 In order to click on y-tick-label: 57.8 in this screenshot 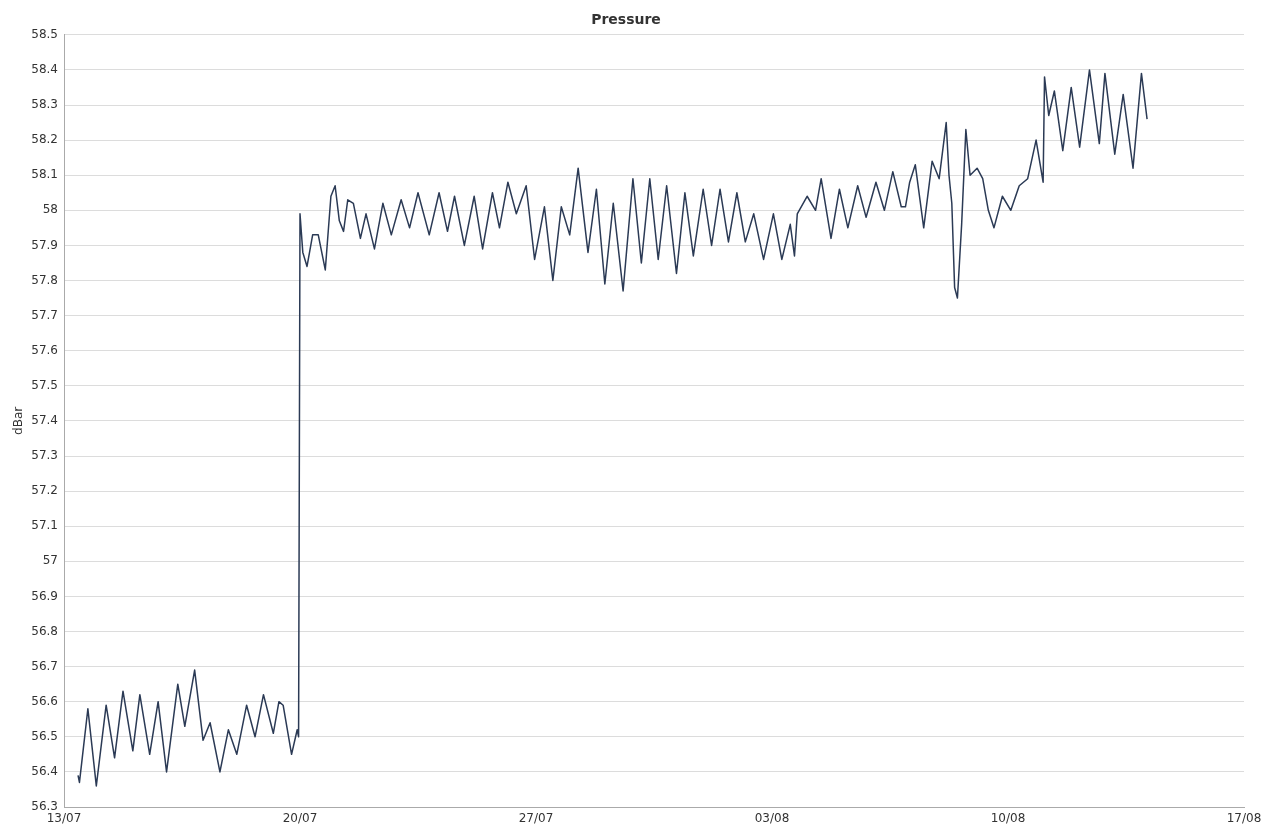, I will do `click(44, 279)`.